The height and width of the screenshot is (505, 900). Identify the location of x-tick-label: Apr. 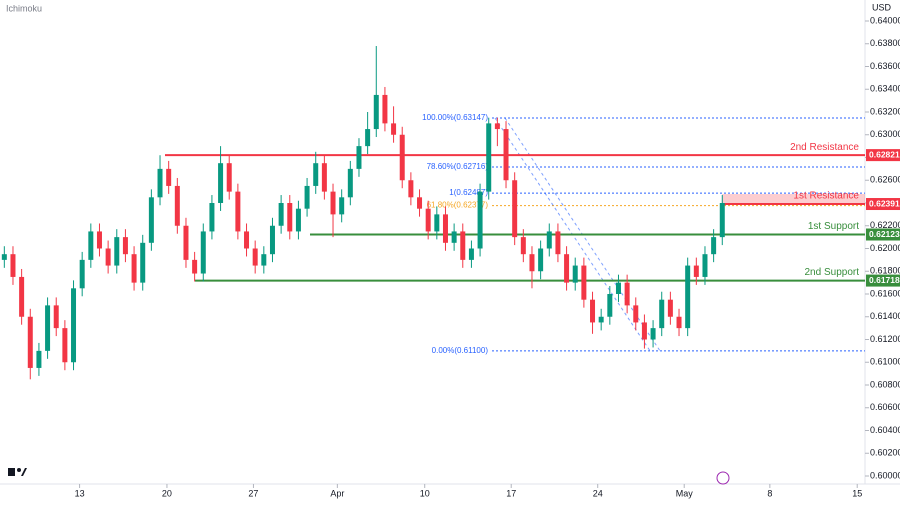
(337, 493).